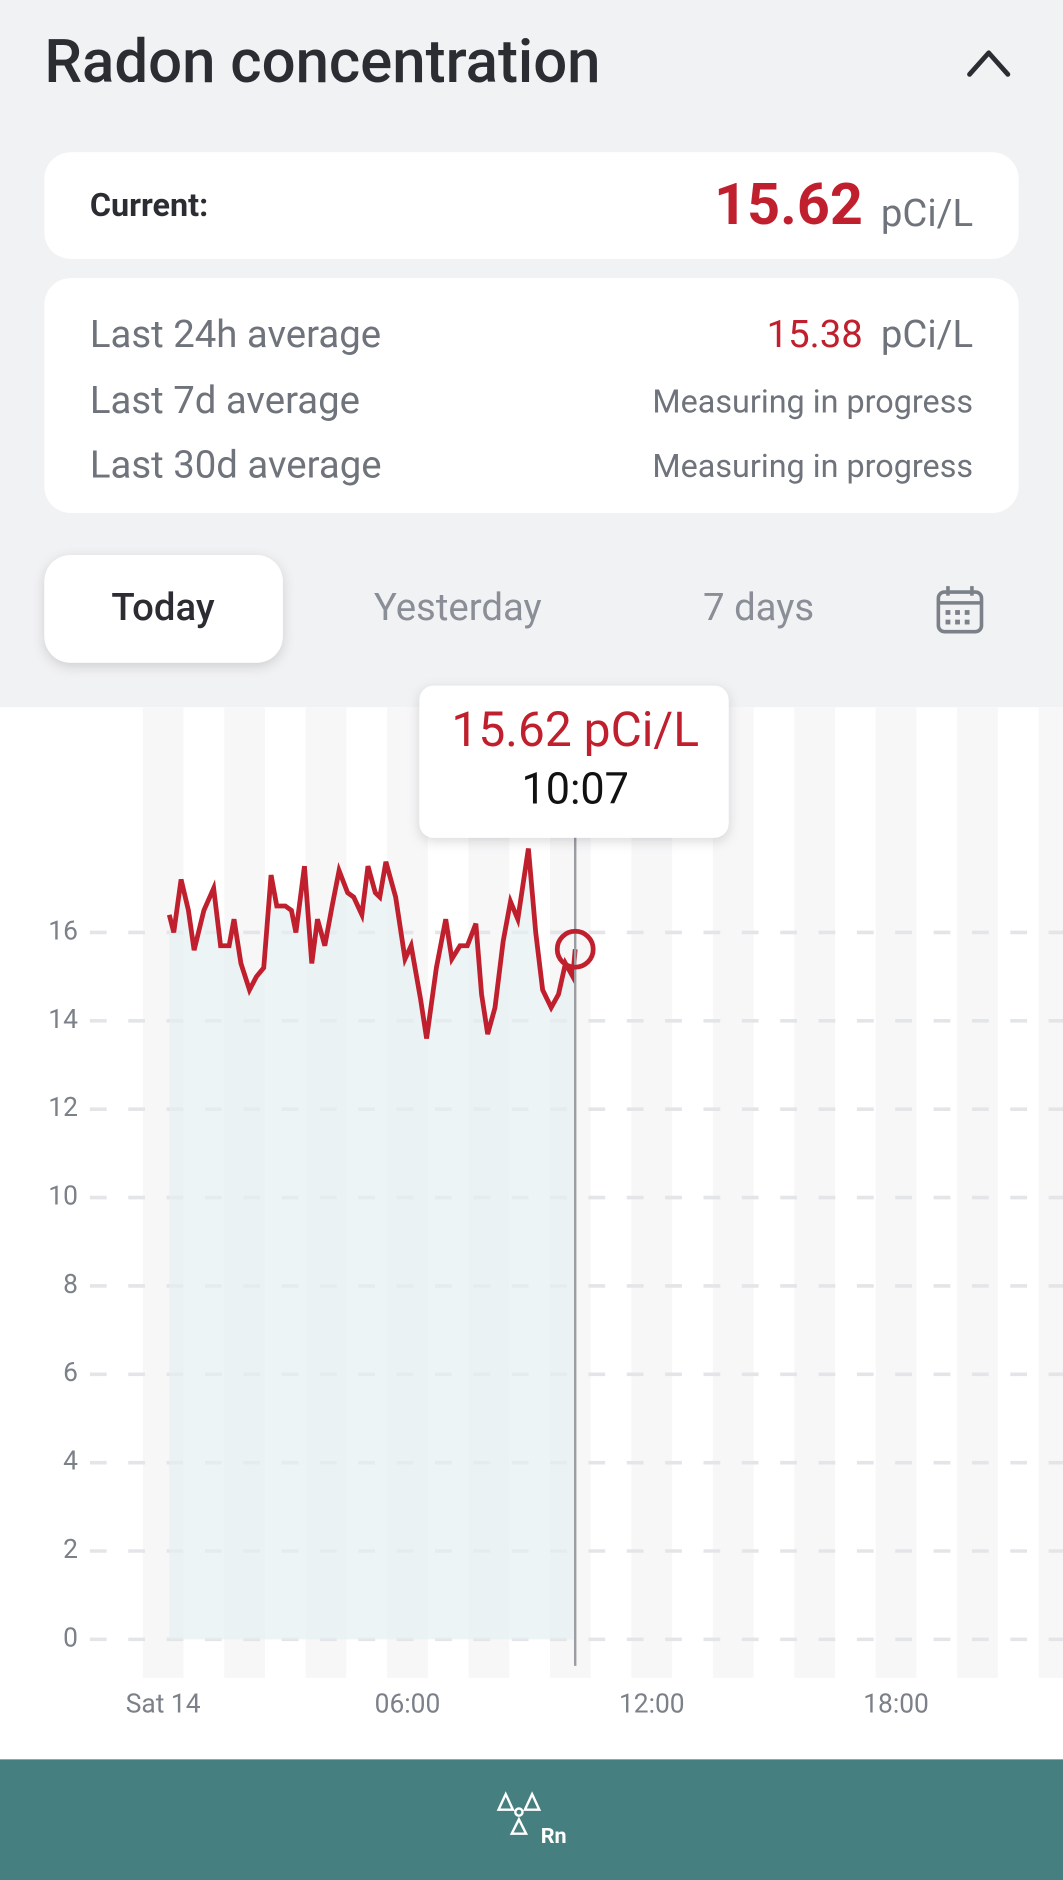 This screenshot has width=1063, height=1880. I want to click on current-label: Current:, so click(149, 205).